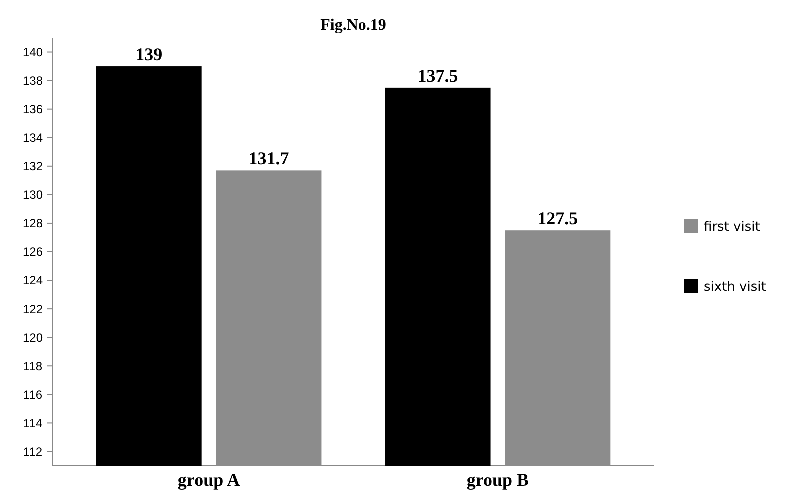 The height and width of the screenshot is (504, 792). I want to click on y-tick-label: 138, so click(33, 81).